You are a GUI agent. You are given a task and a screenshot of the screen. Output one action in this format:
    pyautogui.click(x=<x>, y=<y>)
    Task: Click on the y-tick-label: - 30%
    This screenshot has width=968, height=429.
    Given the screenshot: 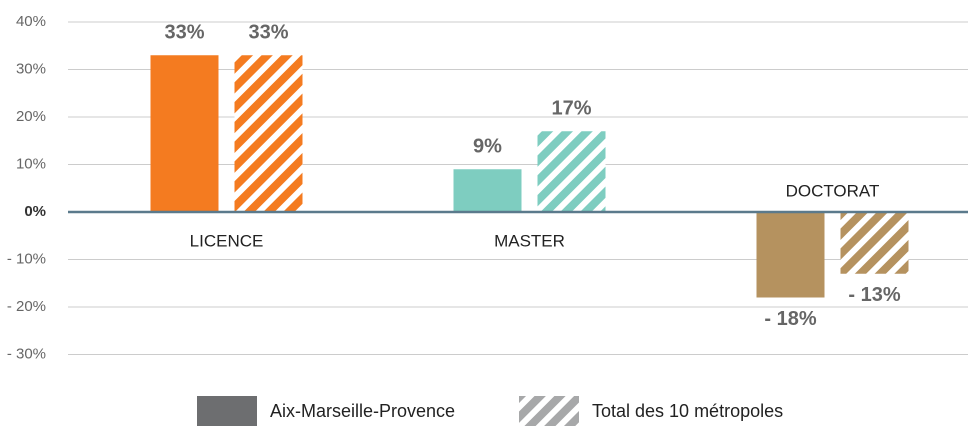 What is the action you would take?
    pyautogui.click(x=26, y=353)
    